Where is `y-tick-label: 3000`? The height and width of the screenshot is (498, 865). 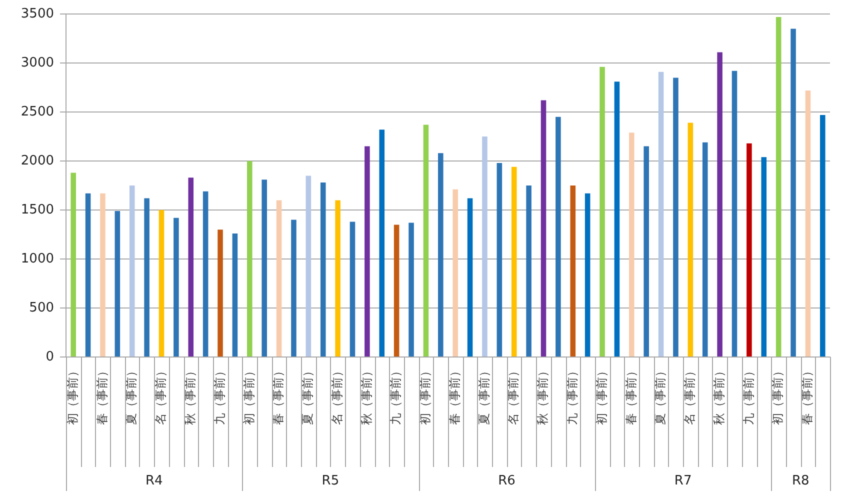 y-tick-label: 3000 is located at coordinates (37, 62).